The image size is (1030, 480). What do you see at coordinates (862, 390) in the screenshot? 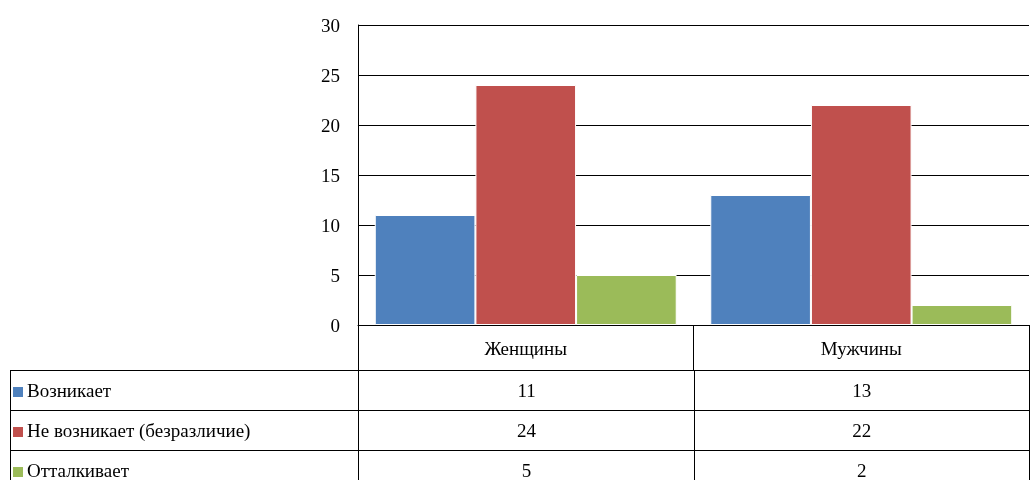
I see `data-label: 13` at bounding box center [862, 390].